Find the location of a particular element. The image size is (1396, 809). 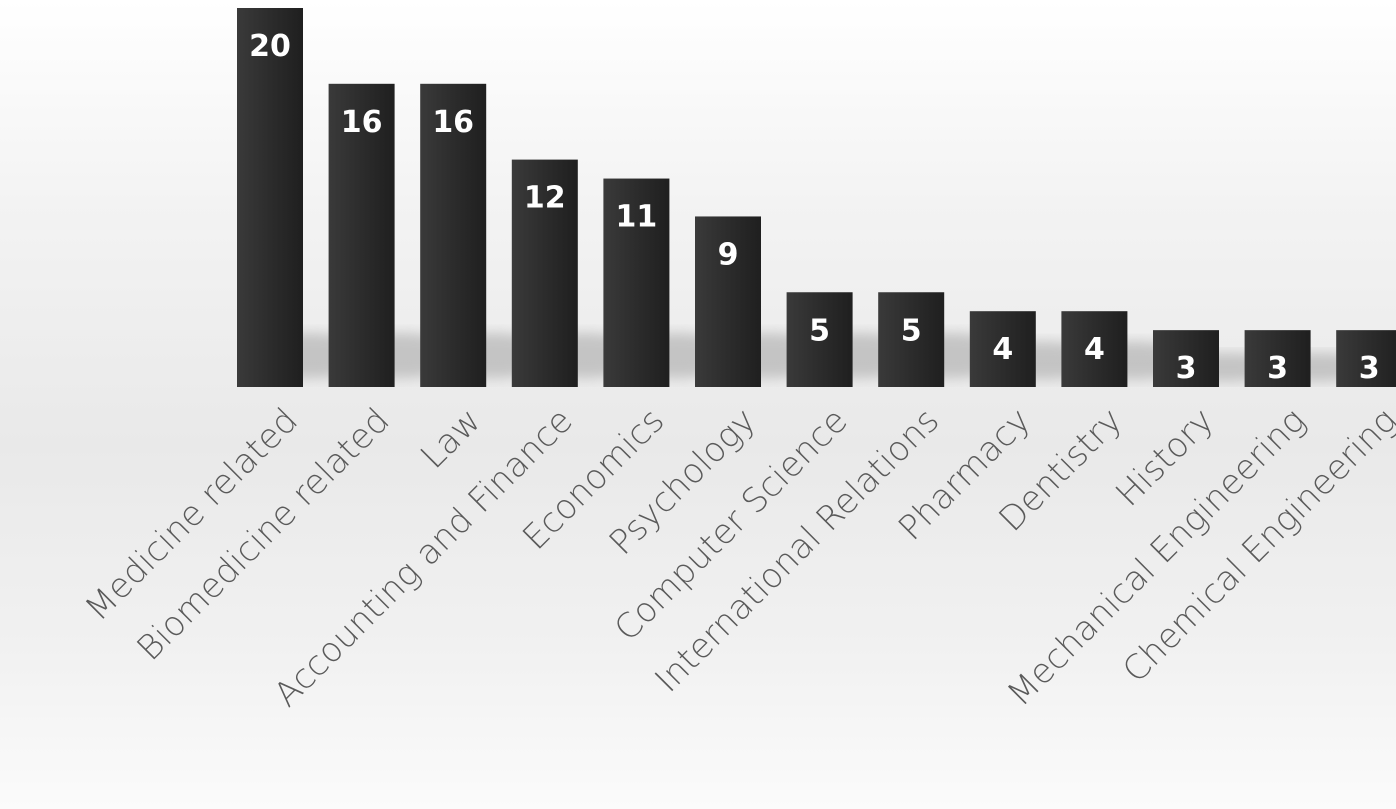

bar-computer-science is located at coordinates (819, 339).